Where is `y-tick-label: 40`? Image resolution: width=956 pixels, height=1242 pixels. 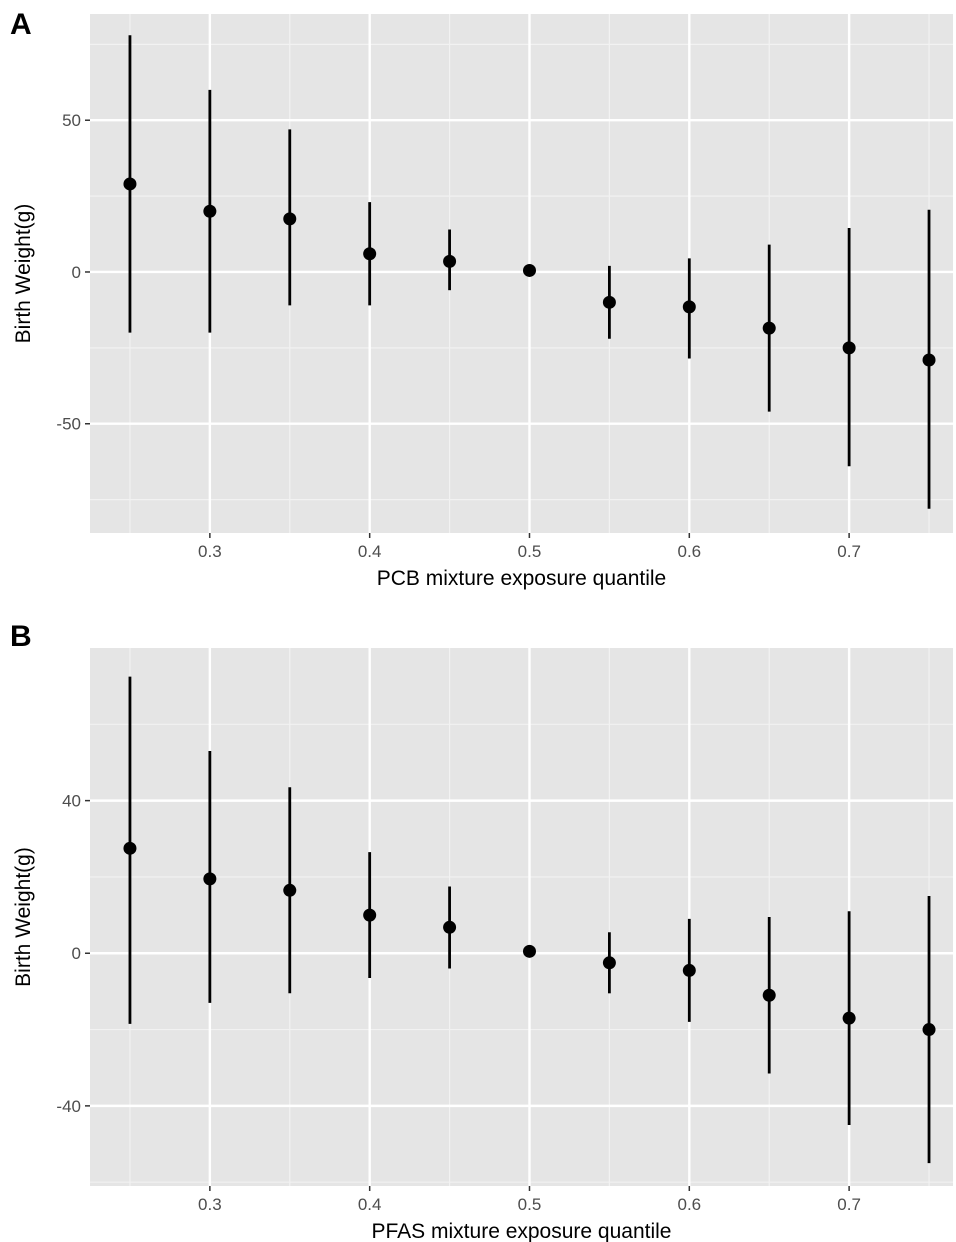
y-tick-label: 40 is located at coordinates (71, 801).